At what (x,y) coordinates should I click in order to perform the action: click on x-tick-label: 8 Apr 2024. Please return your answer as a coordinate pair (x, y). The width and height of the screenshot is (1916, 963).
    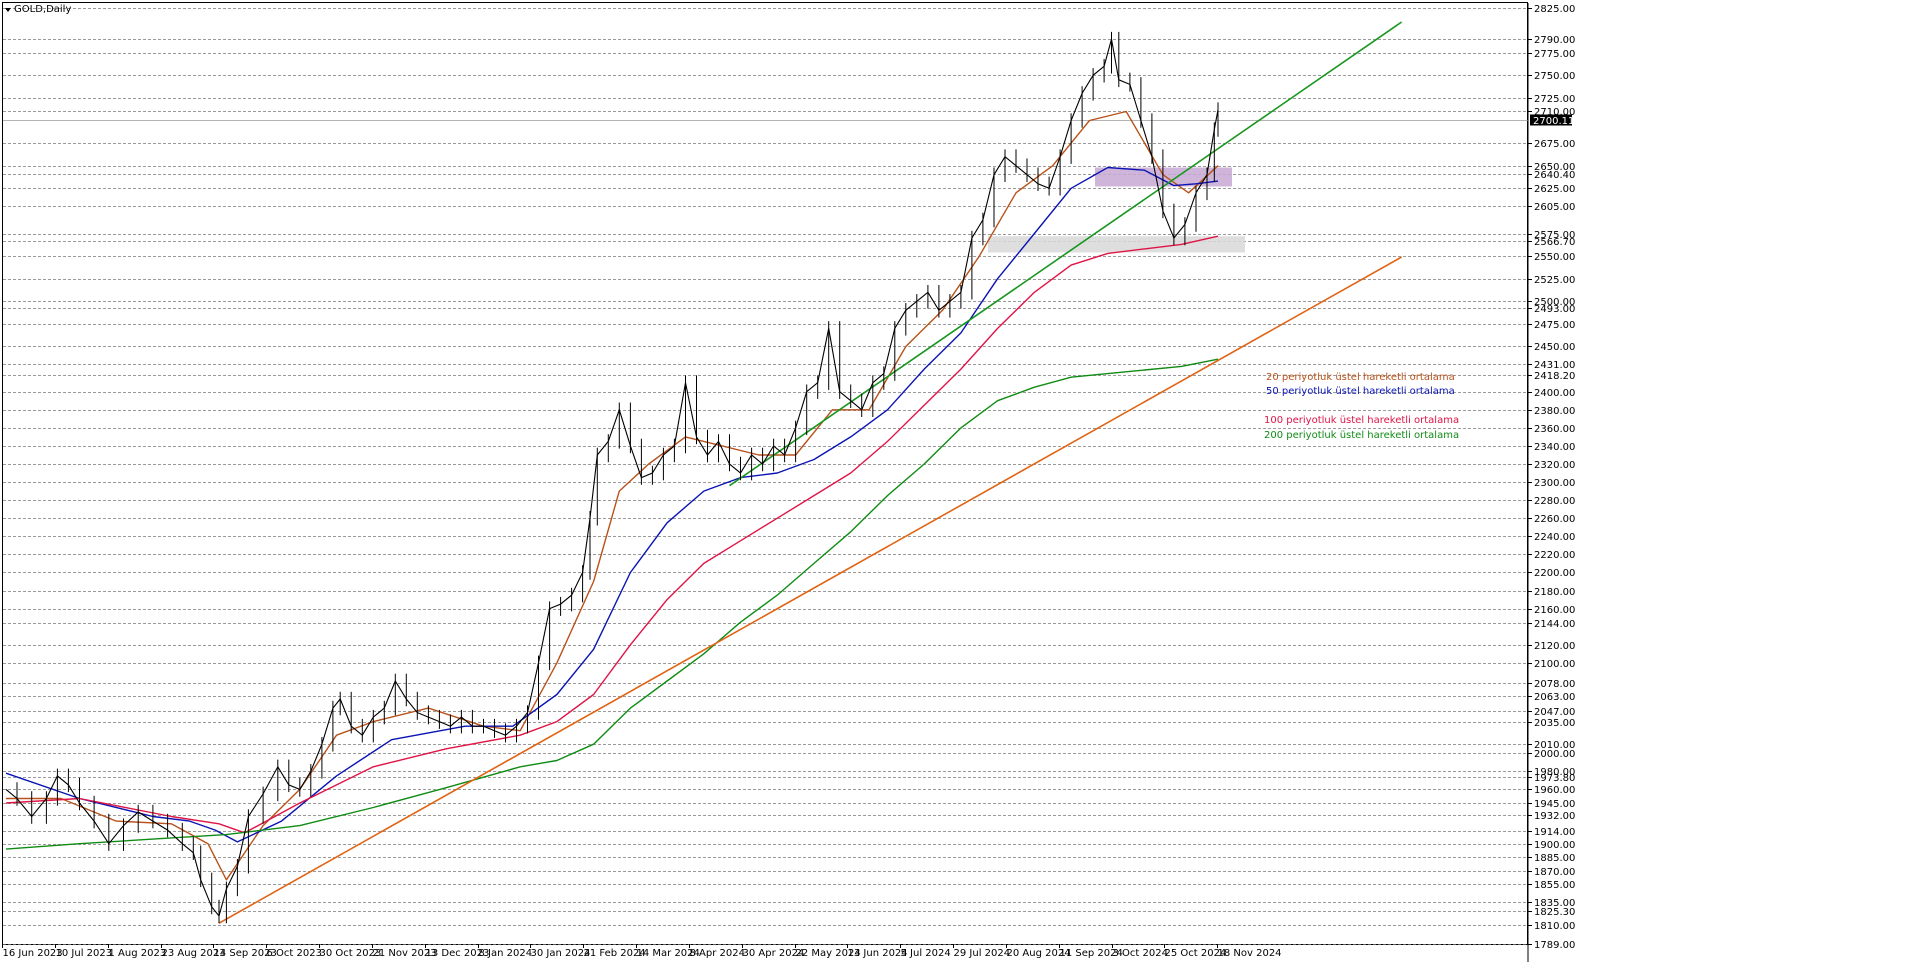
    Looking at the image, I should click on (717, 953).